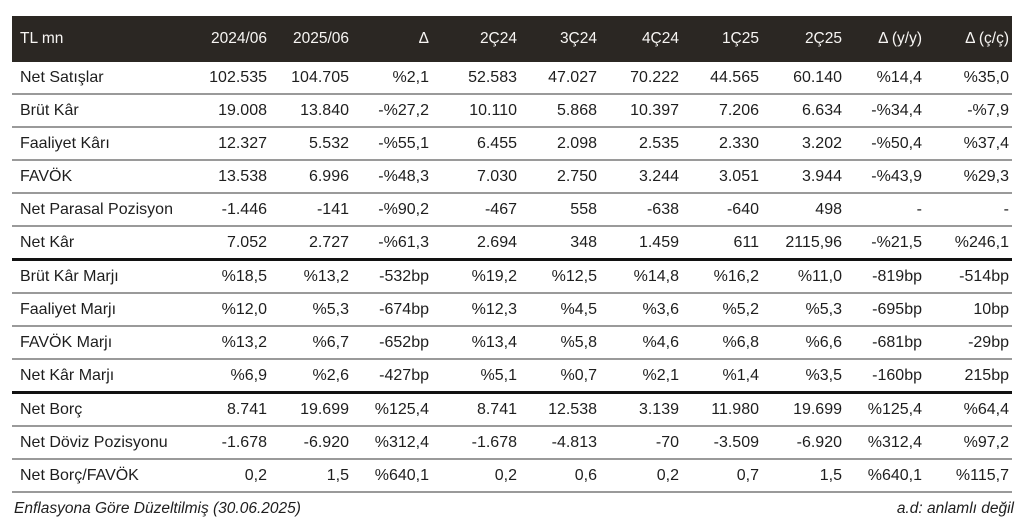 Image resolution: width=1024 pixels, height=528 pixels. Describe the element at coordinates (885, 144) in the screenshot. I see `table-cell: -%50,4` at that location.